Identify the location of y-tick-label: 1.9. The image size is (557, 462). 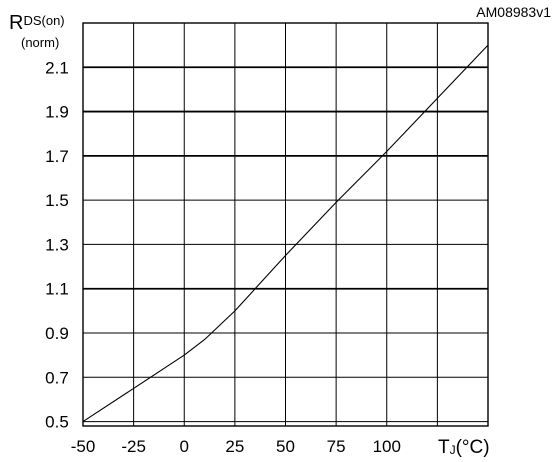
(57, 112).